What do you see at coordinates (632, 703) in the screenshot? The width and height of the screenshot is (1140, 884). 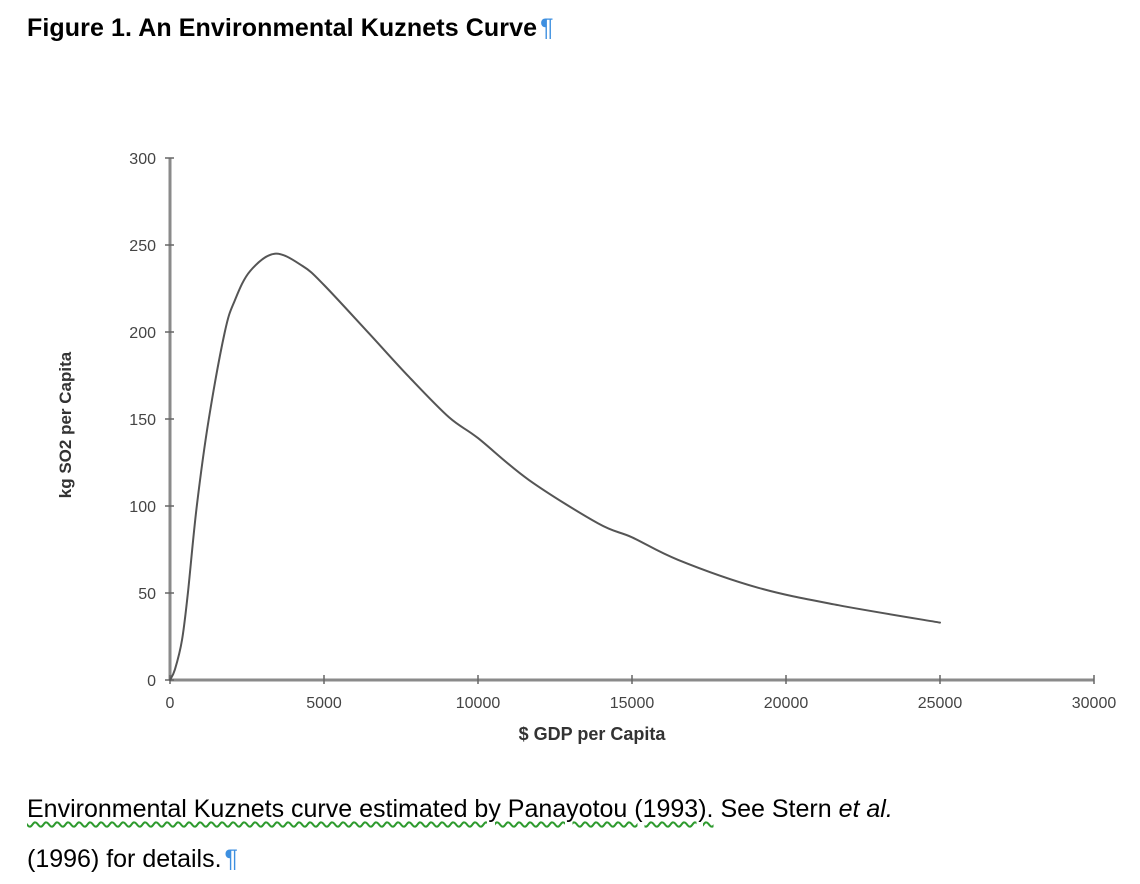 I see `x-tick-label: 15000` at bounding box center [632, 703].